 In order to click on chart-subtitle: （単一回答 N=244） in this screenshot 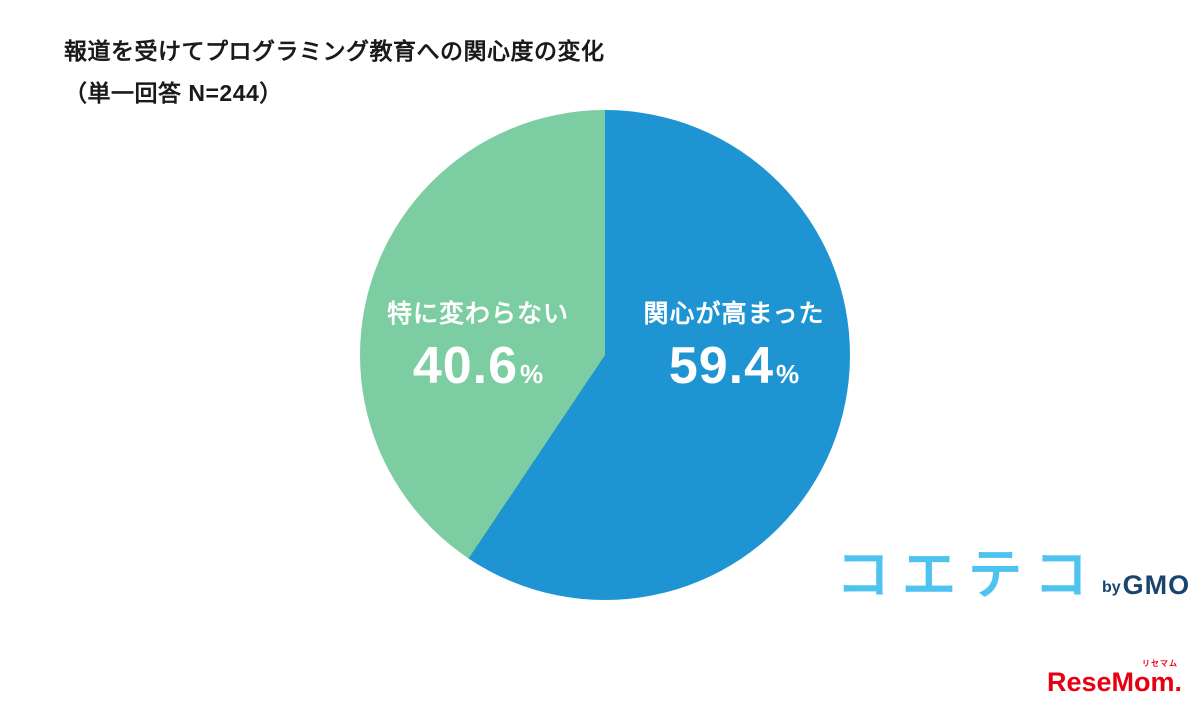, I will do `click(173, 93)`.